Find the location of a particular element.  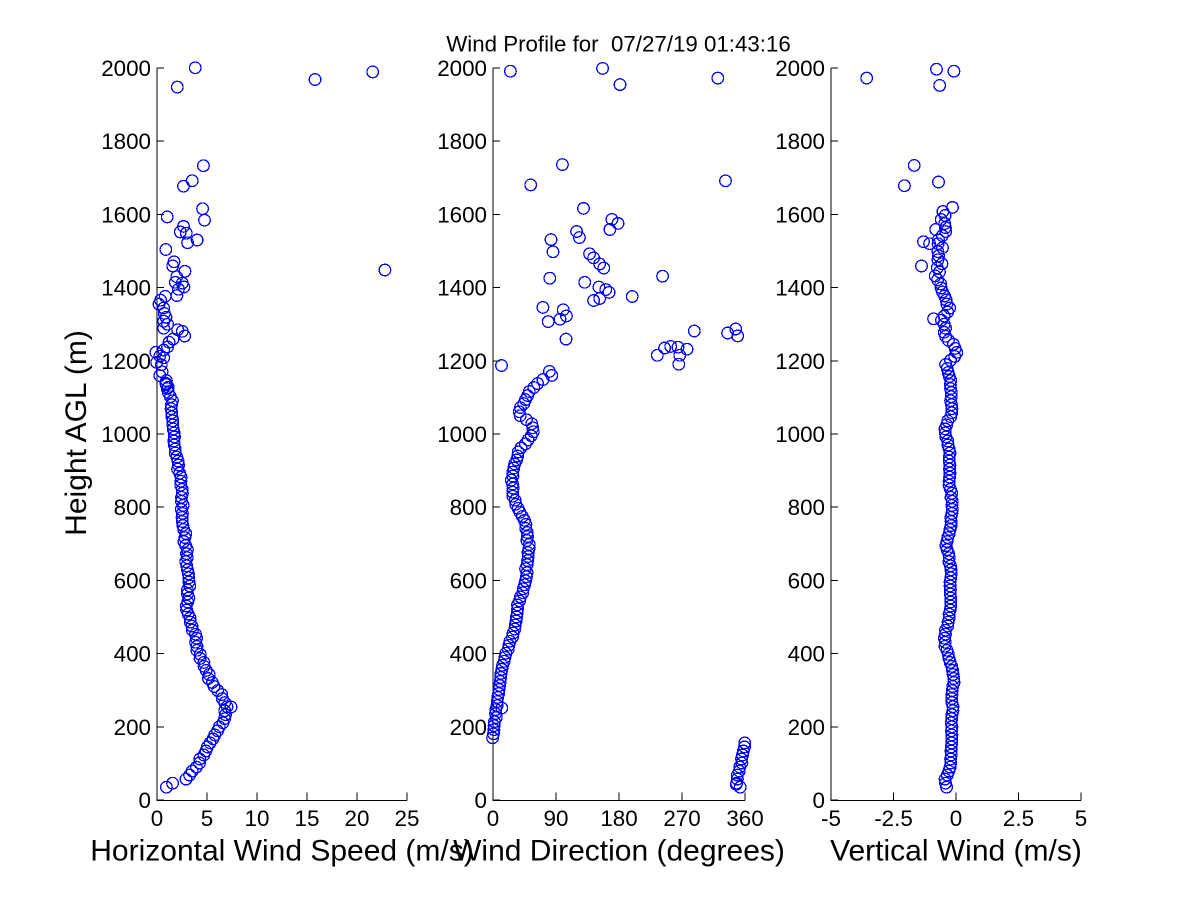

svg-text:Wind Profile for 07/27/19 01:: Wind Profile for 07/27/19 01:43:16 is located at coordinates (618, 44).